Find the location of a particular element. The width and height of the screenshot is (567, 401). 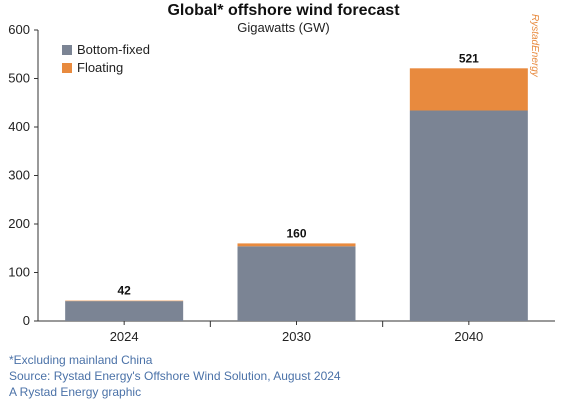

bar-total-label: 521 is located at coordinates (469, 58).